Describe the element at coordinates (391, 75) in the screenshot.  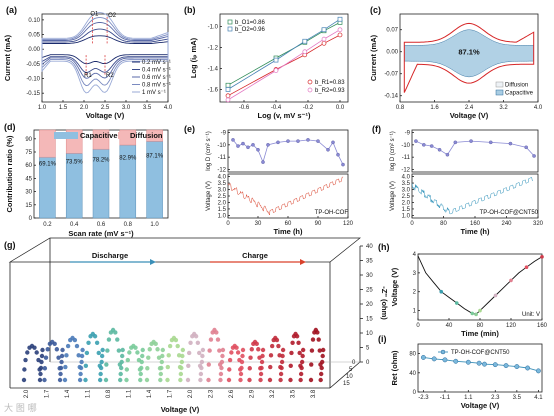
I see `panel-c-ytick: -0.07` at that location.